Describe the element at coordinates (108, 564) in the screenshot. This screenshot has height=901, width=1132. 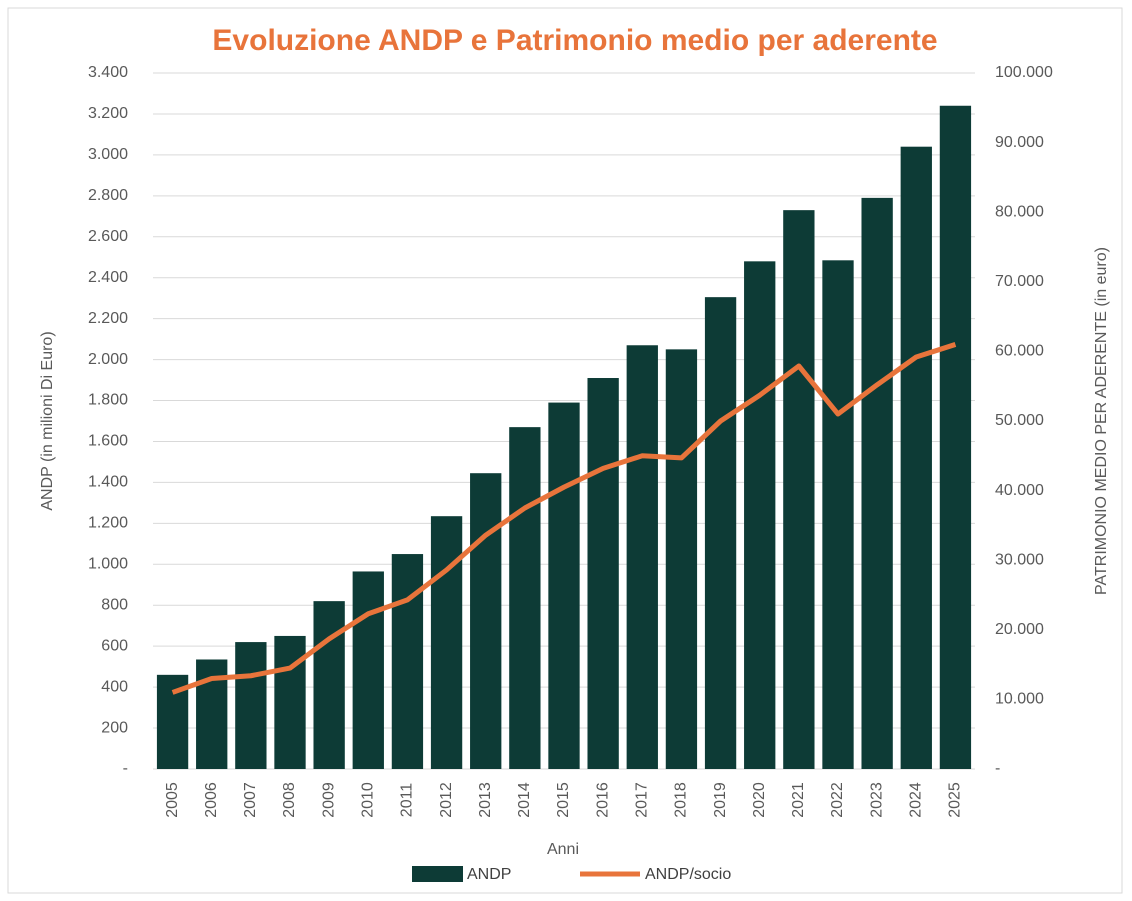
I see `y-tick-label: 1.000` at that location.